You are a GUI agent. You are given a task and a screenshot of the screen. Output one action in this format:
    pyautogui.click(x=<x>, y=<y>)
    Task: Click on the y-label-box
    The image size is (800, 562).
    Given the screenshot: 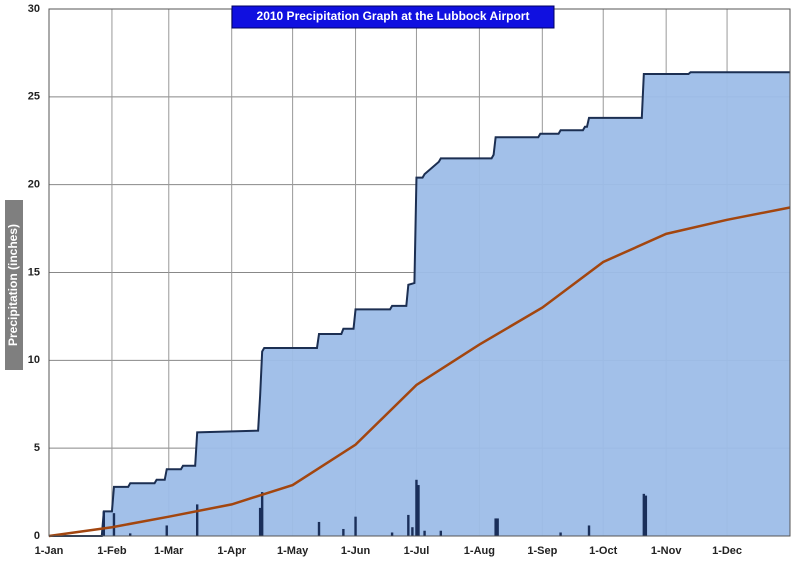 What is the action you would take?
    pyautogui.click(x=14, y=285)
    